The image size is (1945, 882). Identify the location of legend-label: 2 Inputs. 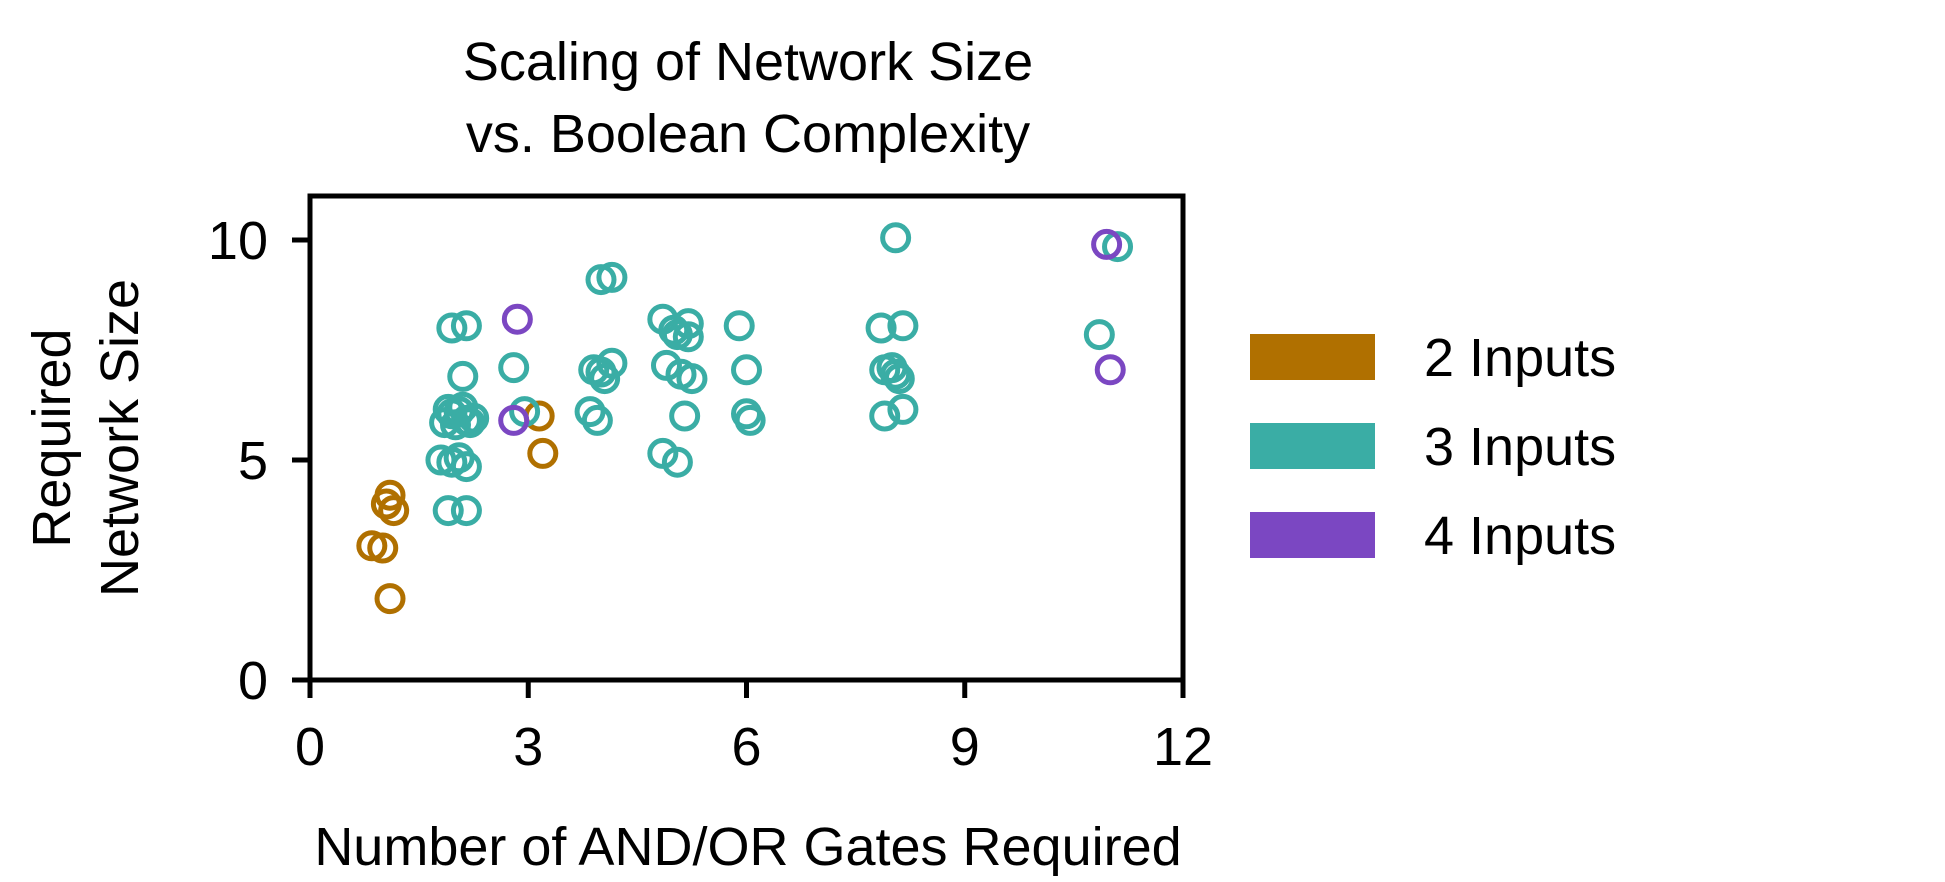
(1520, 358).